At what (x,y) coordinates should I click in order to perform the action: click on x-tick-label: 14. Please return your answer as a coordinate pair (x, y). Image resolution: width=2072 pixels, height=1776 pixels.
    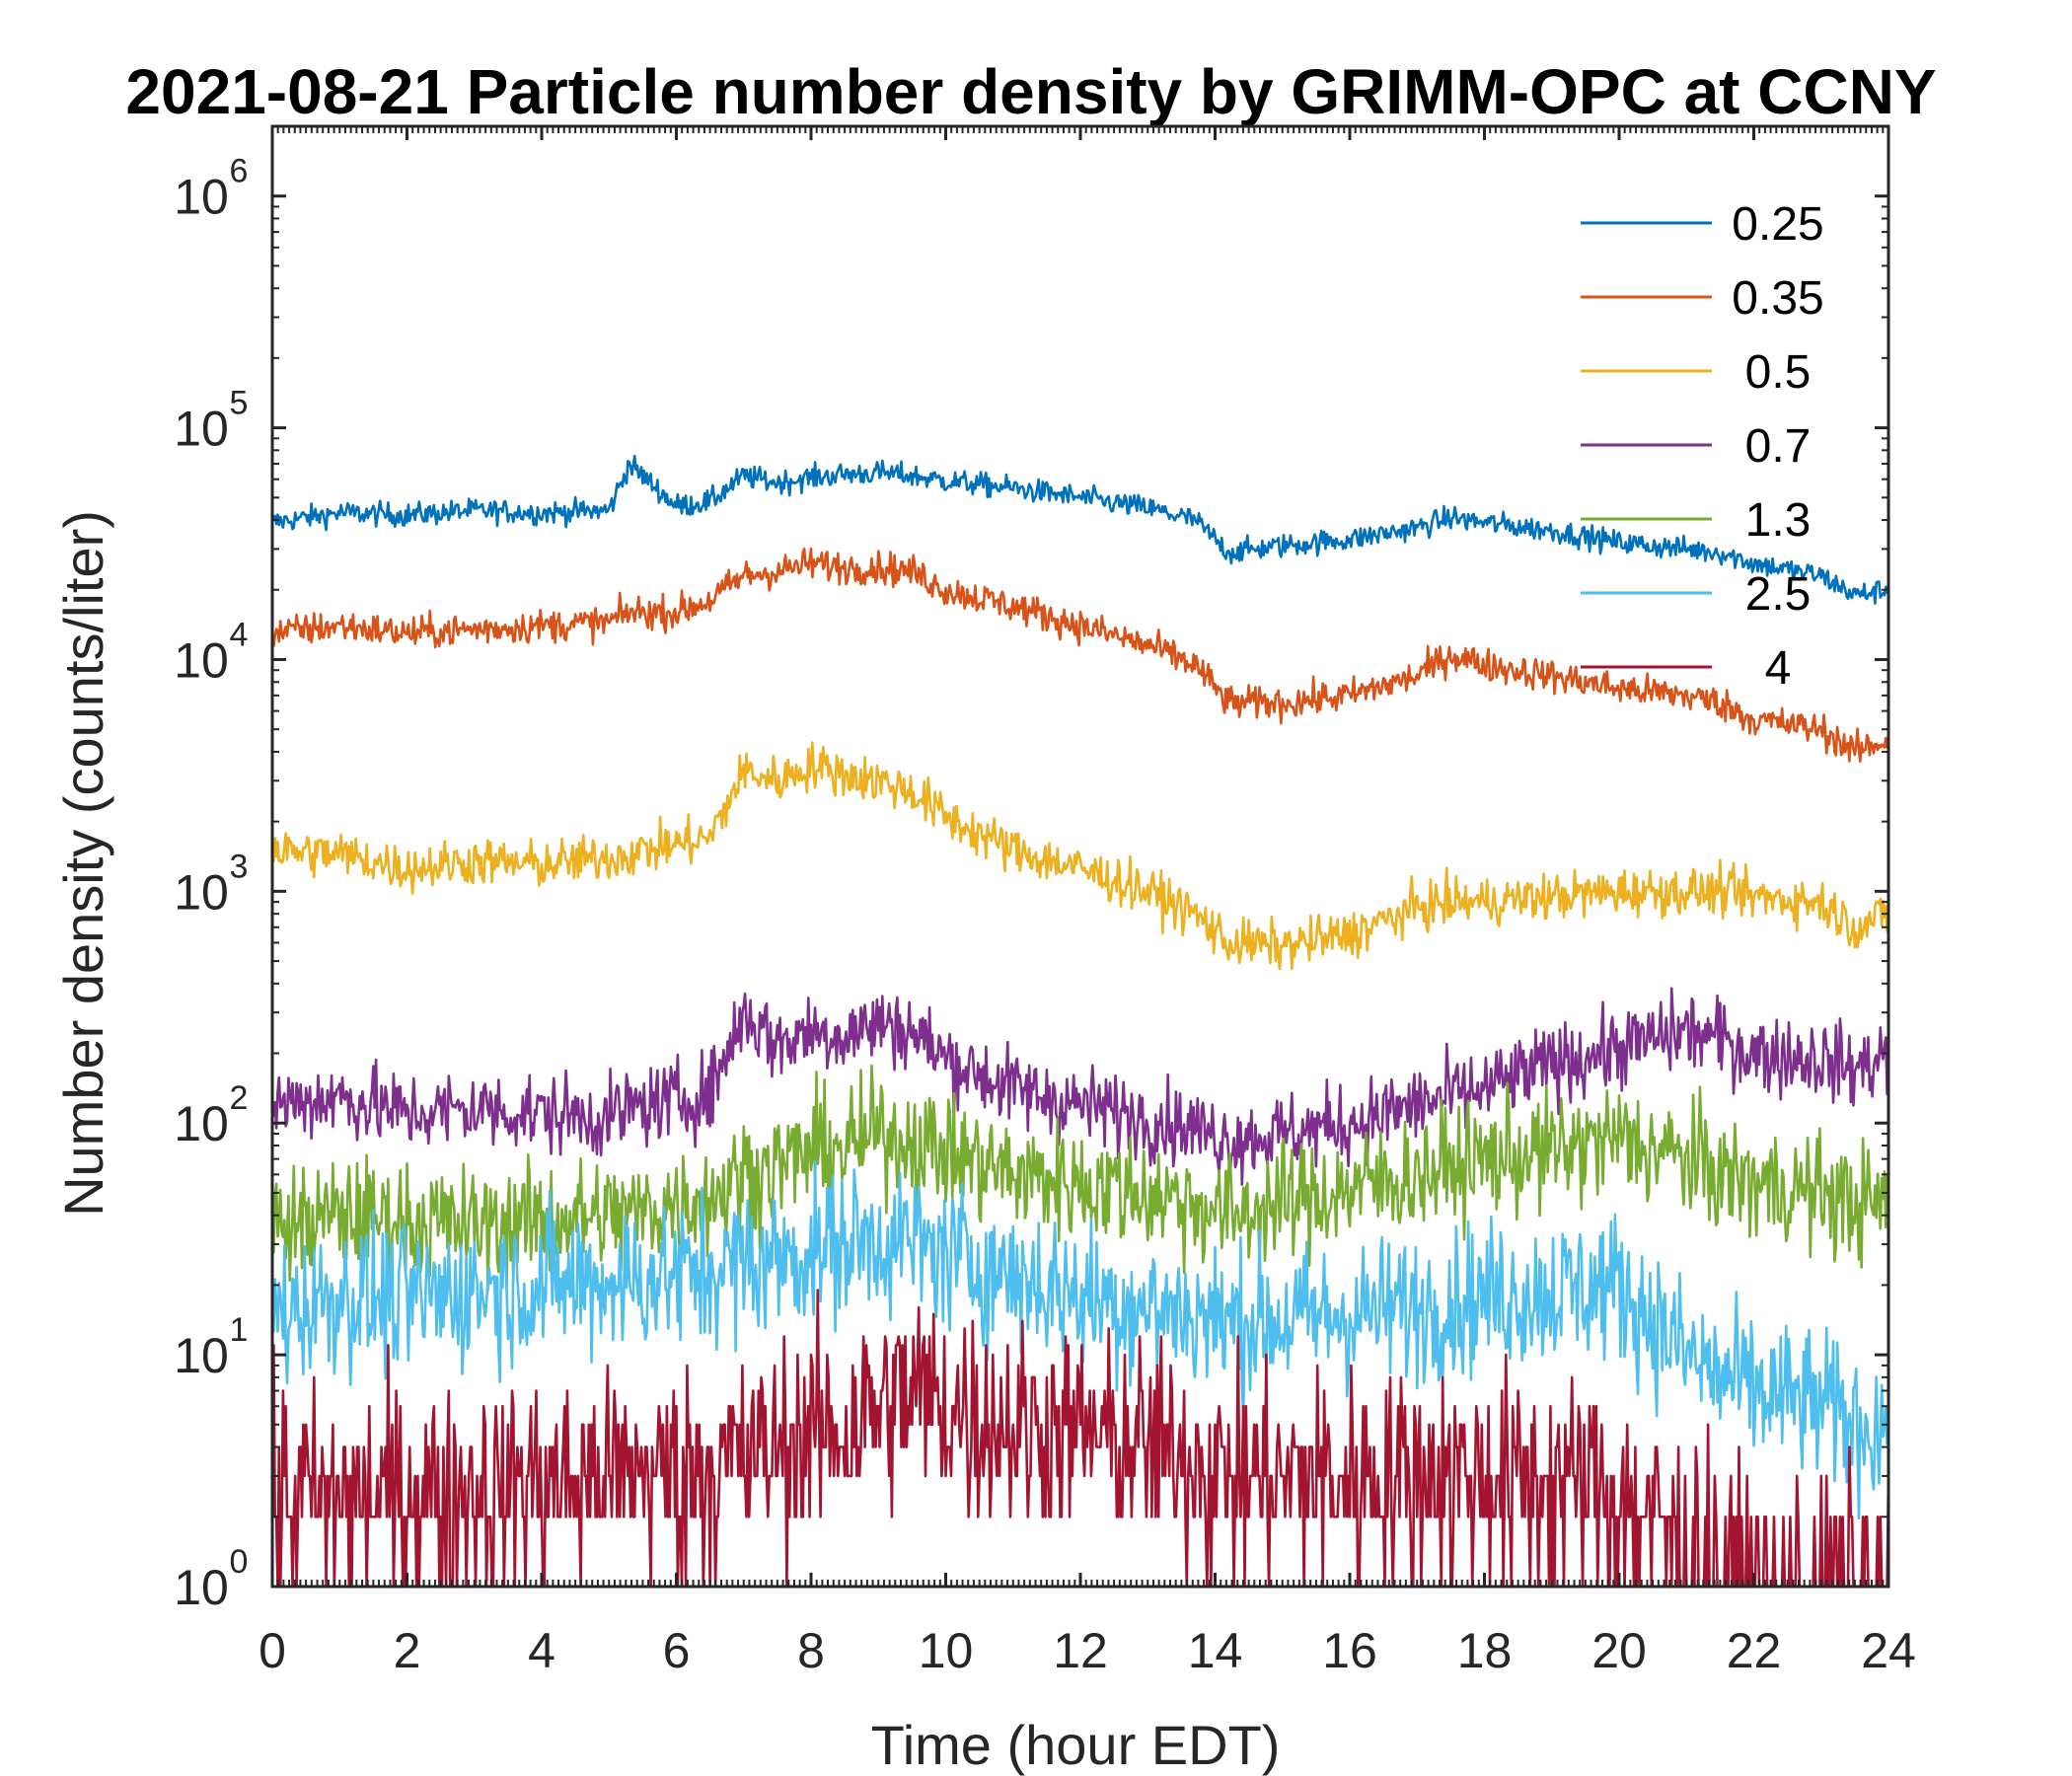
    Looking at the image, I should click on (1216, 1651).